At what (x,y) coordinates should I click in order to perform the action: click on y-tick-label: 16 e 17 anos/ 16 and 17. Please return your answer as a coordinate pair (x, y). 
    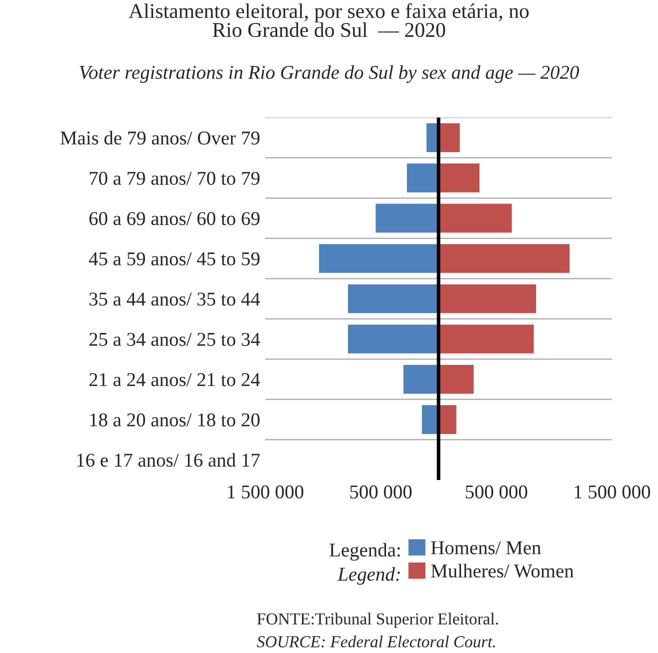
    Looking at the image, I should click on (168, 460).